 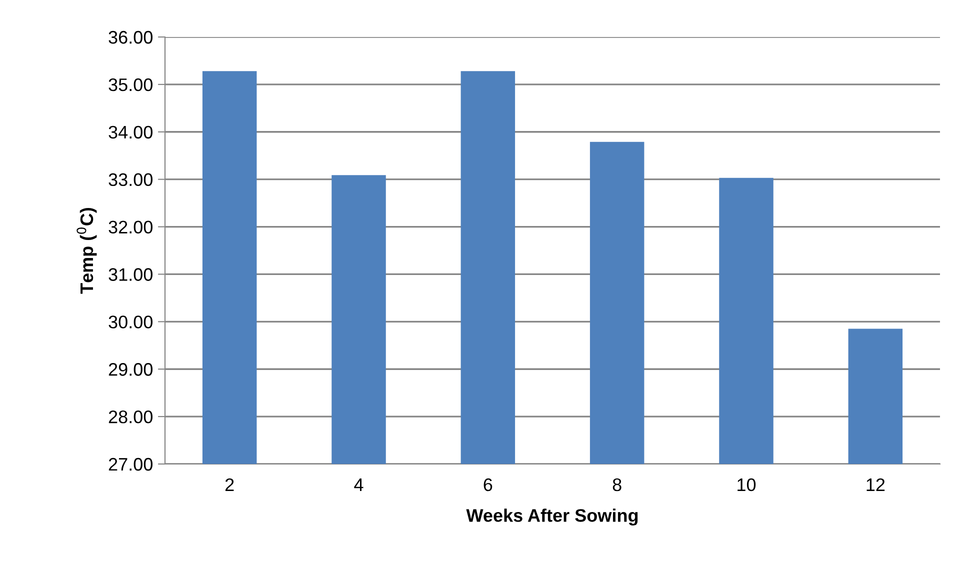 What do you see at coordinates (875, 484) in the screenshot?
I see `x-tick-label: 12` at bounding box center [875, 484].